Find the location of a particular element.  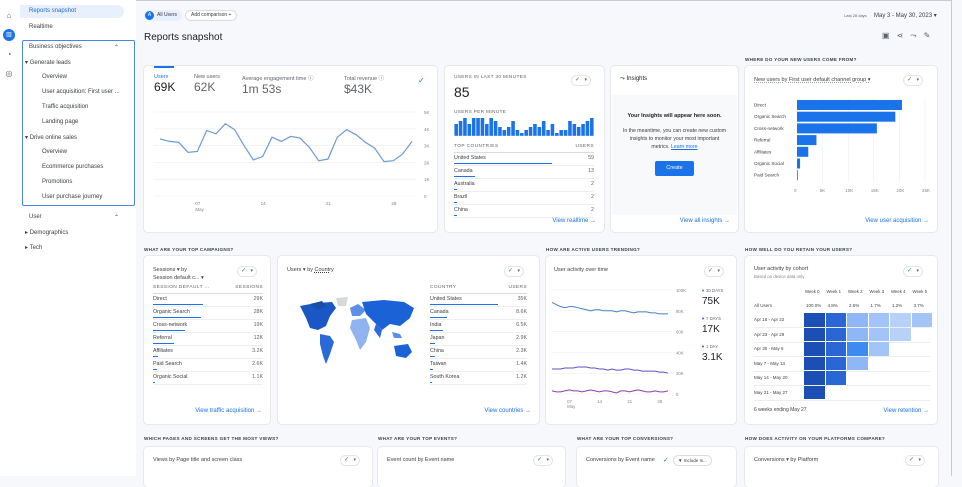

view-countries-link: View countries → is located at coordinates (507, 411).